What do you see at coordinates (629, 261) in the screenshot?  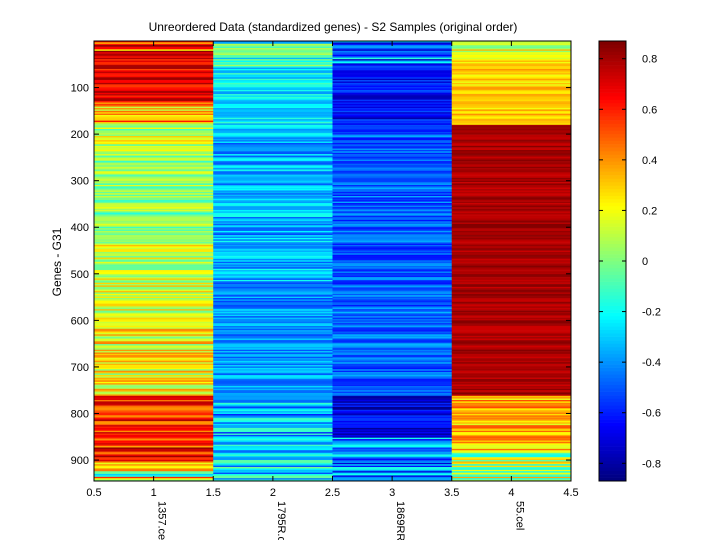 I see `colorbar: -0.8 -0.6 -0.4 -0.2 0 0.2 0.4 0.6 0.8` at bounding box center [629, 261].